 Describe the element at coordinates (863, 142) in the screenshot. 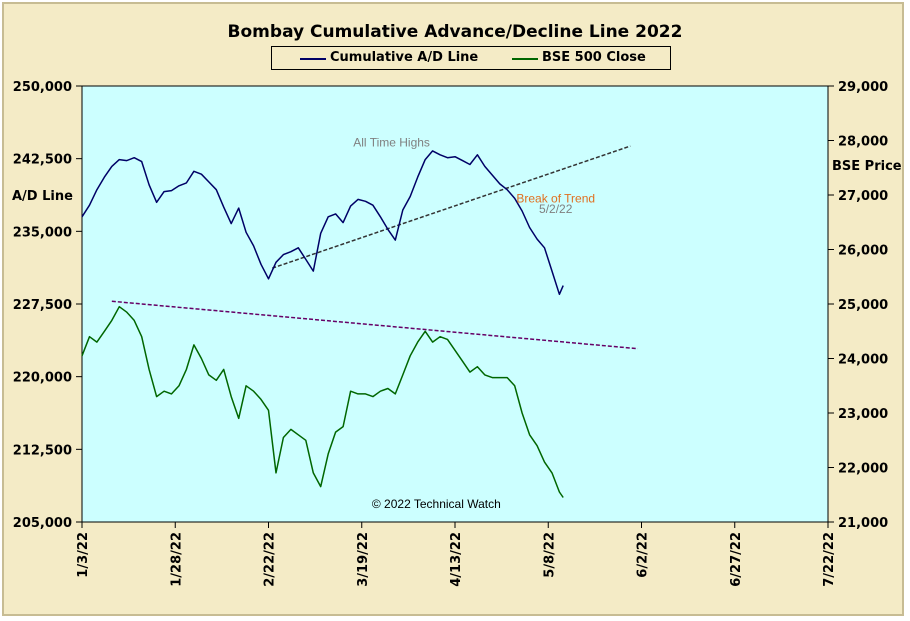

I see `y-right-tick-label: 28,000` at that location.